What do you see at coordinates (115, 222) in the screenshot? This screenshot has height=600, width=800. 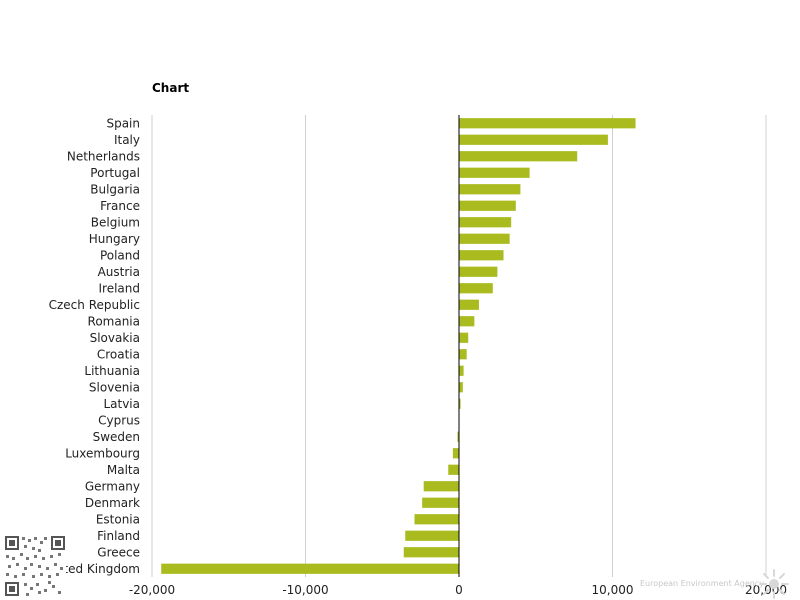 I see `category-label: Belgium` at bounding box center [115, 222].